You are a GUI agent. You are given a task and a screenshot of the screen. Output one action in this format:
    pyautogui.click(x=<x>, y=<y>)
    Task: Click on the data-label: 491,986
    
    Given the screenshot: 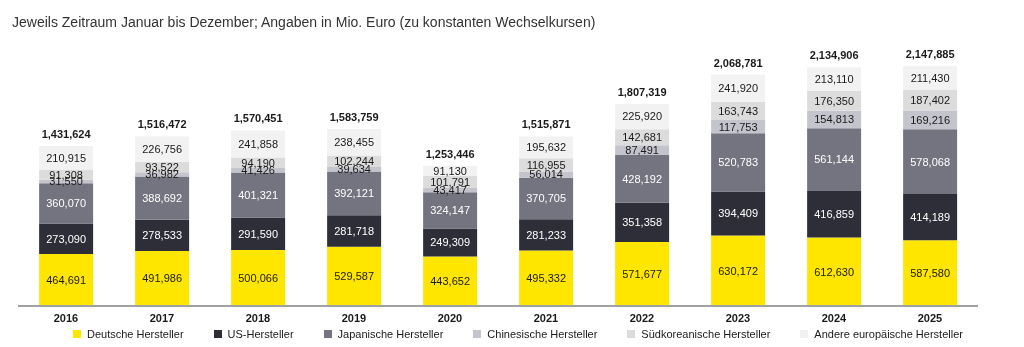 What is the action you would take?
    pyautogui.click(x=162, y=278)
    